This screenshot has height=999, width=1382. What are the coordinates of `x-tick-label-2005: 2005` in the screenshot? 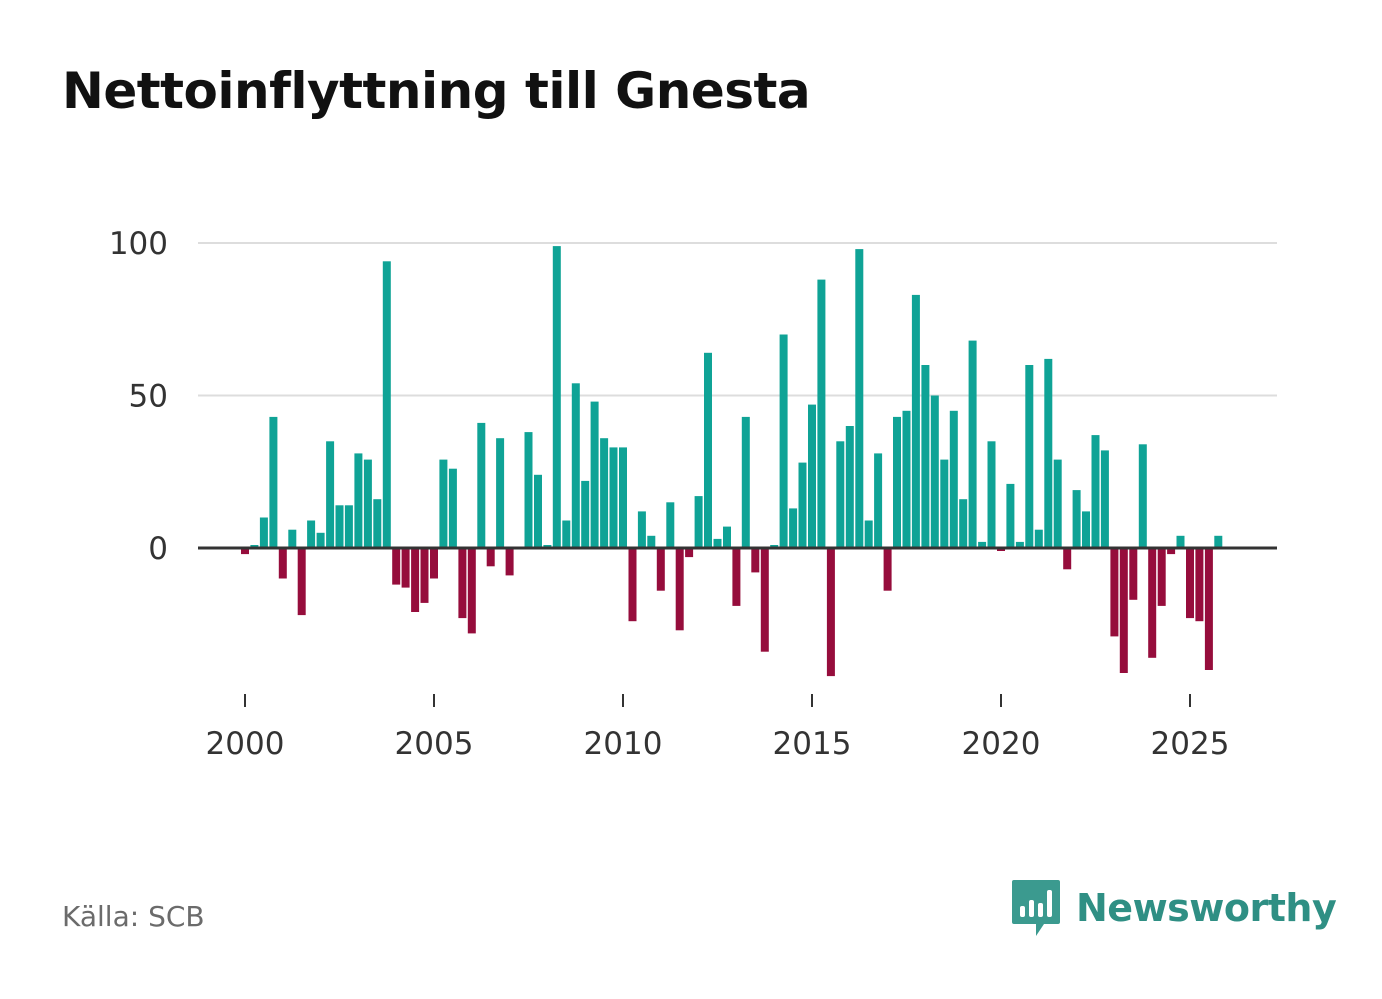 It's located at (434, 744).